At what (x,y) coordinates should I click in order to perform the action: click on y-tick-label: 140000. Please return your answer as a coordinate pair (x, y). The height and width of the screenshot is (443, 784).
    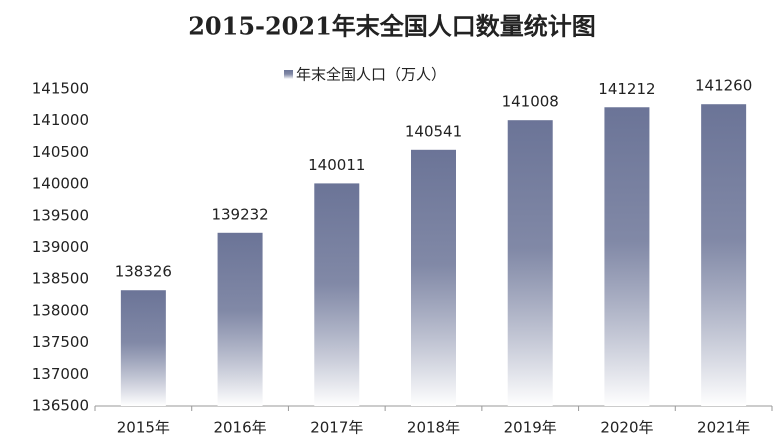
    Looking at the image, I should click on (60, 184).